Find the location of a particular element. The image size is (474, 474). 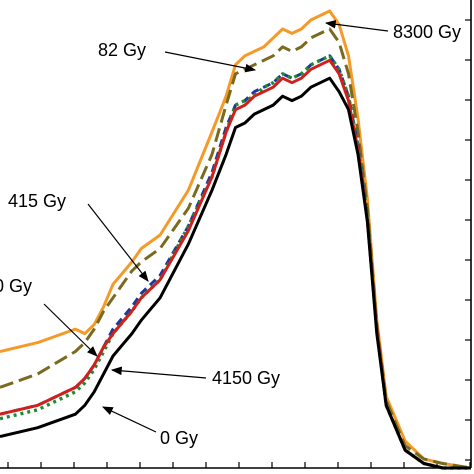

annotation-label: 82 Gy is located at coordinates (122, 50).